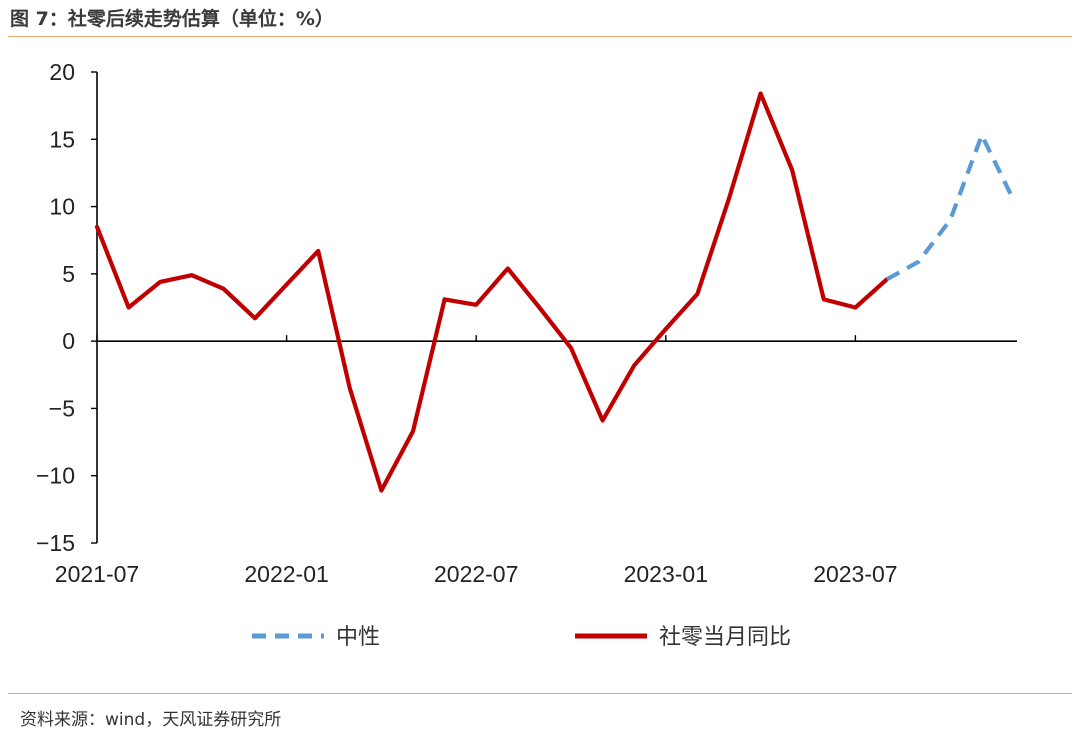 This screenshot has width=1080, height=733. What do you see at coordinates (55, 543) in the screenshot?
I see `y-tick-label: −15` at bounding box center [55, 543].